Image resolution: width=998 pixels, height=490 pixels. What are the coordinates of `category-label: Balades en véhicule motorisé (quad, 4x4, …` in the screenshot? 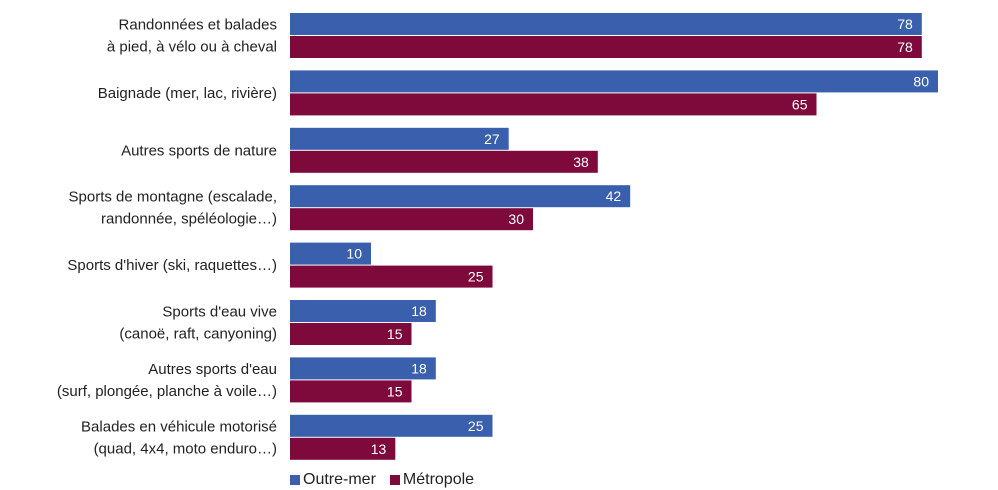 It's located at (179, 437).